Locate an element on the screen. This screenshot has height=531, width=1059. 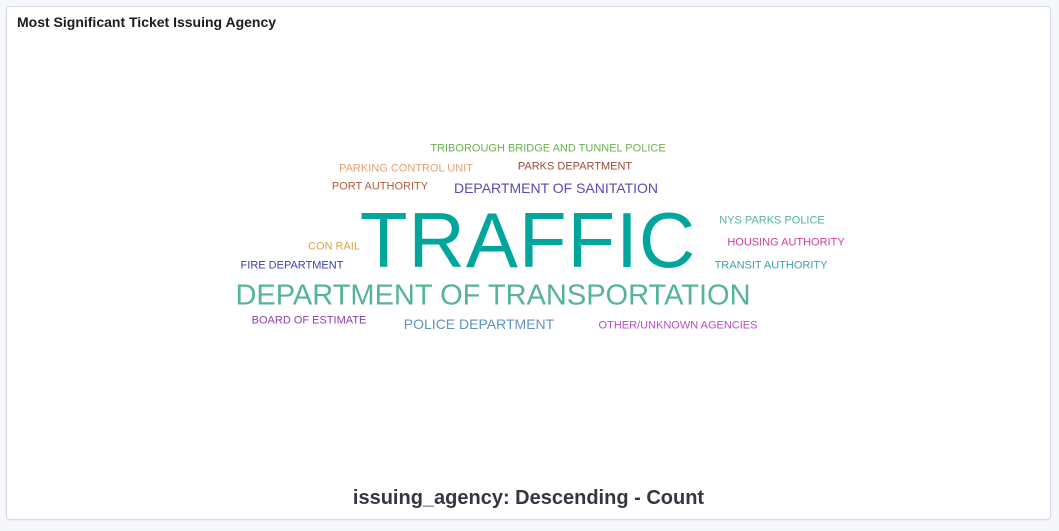
word-other-unknown-agencies: OTHER/UNKNOWN AGENCIES is located at coordinates (678, 325).